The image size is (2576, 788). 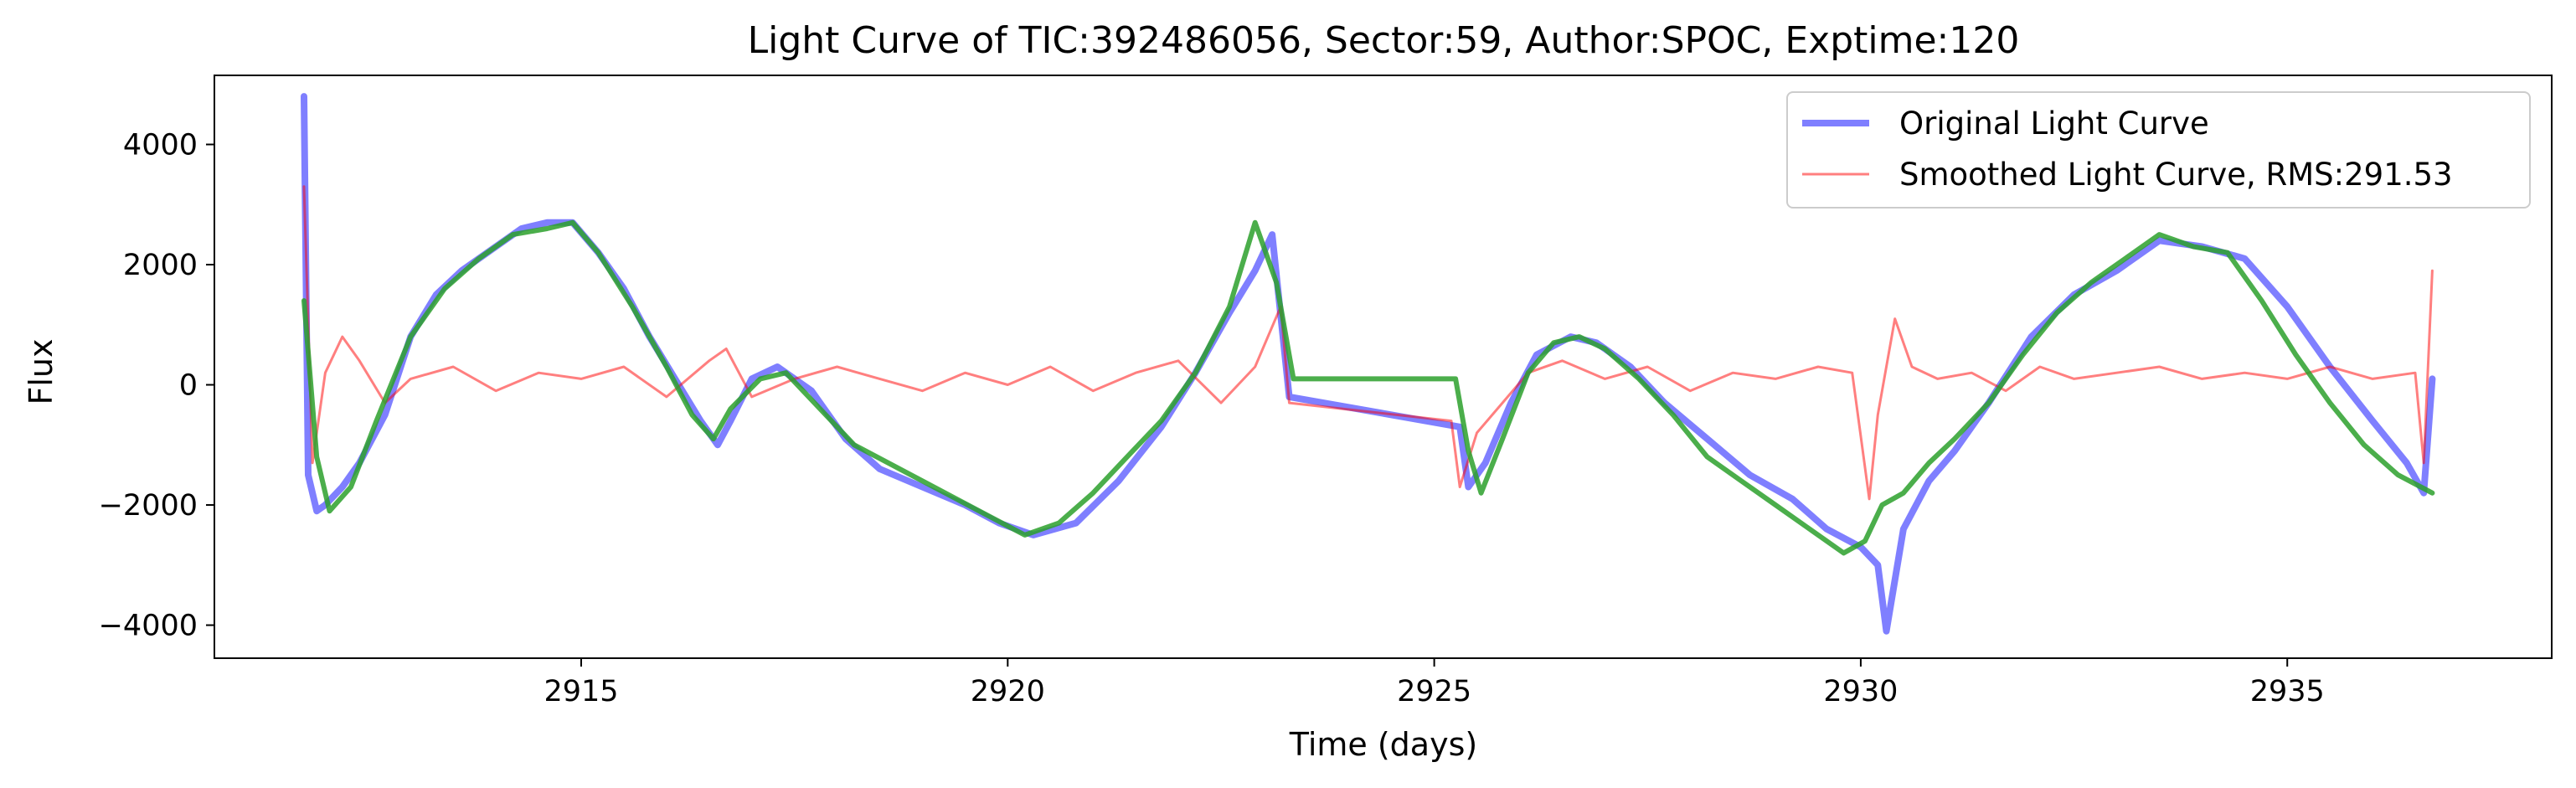 I want to click on x-axis: 2915 2920 2925 2930 2935, so click(x=1434, y=683).